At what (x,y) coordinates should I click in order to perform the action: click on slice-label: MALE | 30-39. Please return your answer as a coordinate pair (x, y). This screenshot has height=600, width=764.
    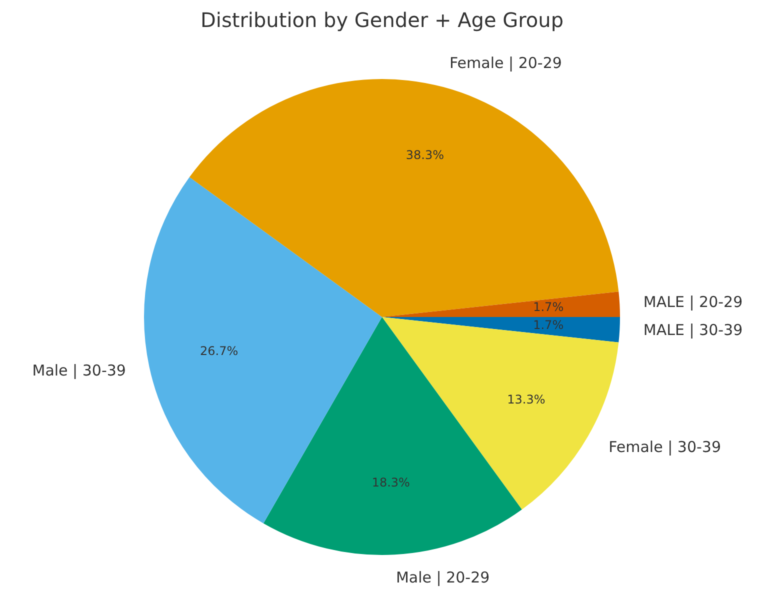
    Looking at the image, I should click on (693, 329).